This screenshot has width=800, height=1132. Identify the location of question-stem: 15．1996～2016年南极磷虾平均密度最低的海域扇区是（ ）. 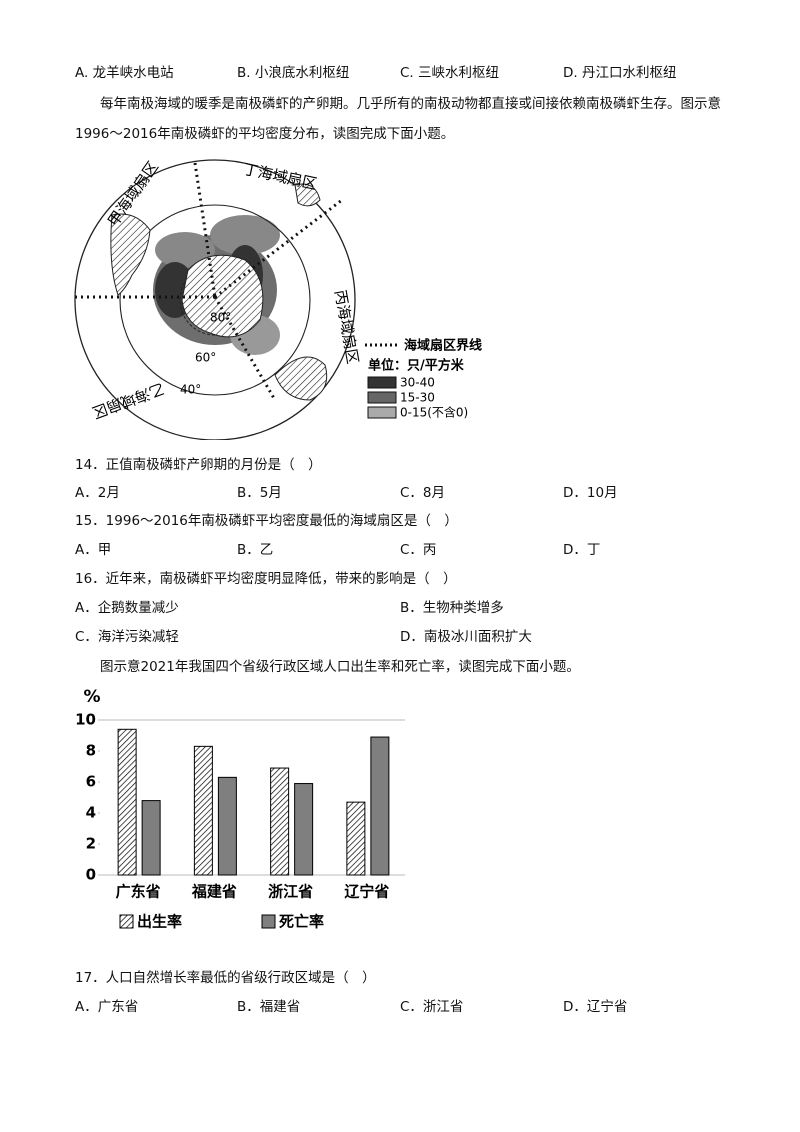
(266, 521).